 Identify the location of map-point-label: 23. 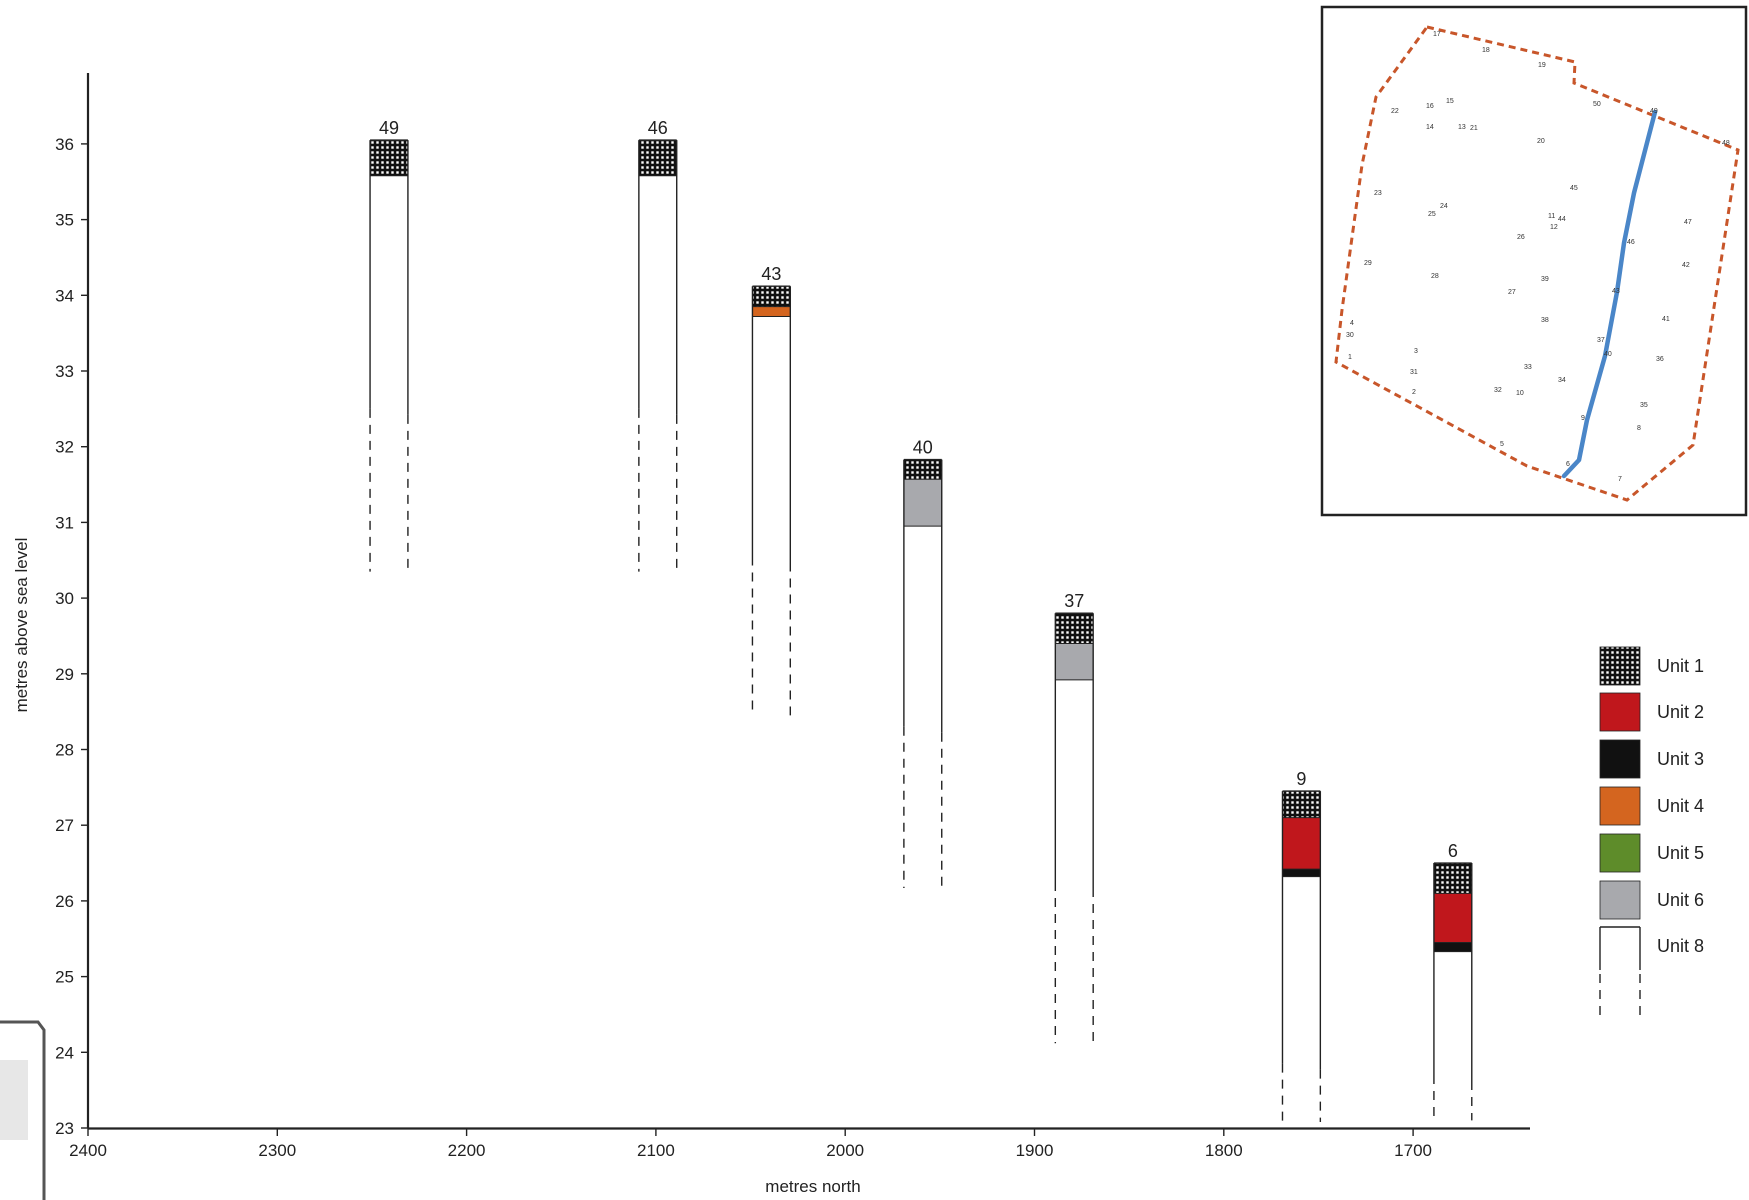
(1378, 193).